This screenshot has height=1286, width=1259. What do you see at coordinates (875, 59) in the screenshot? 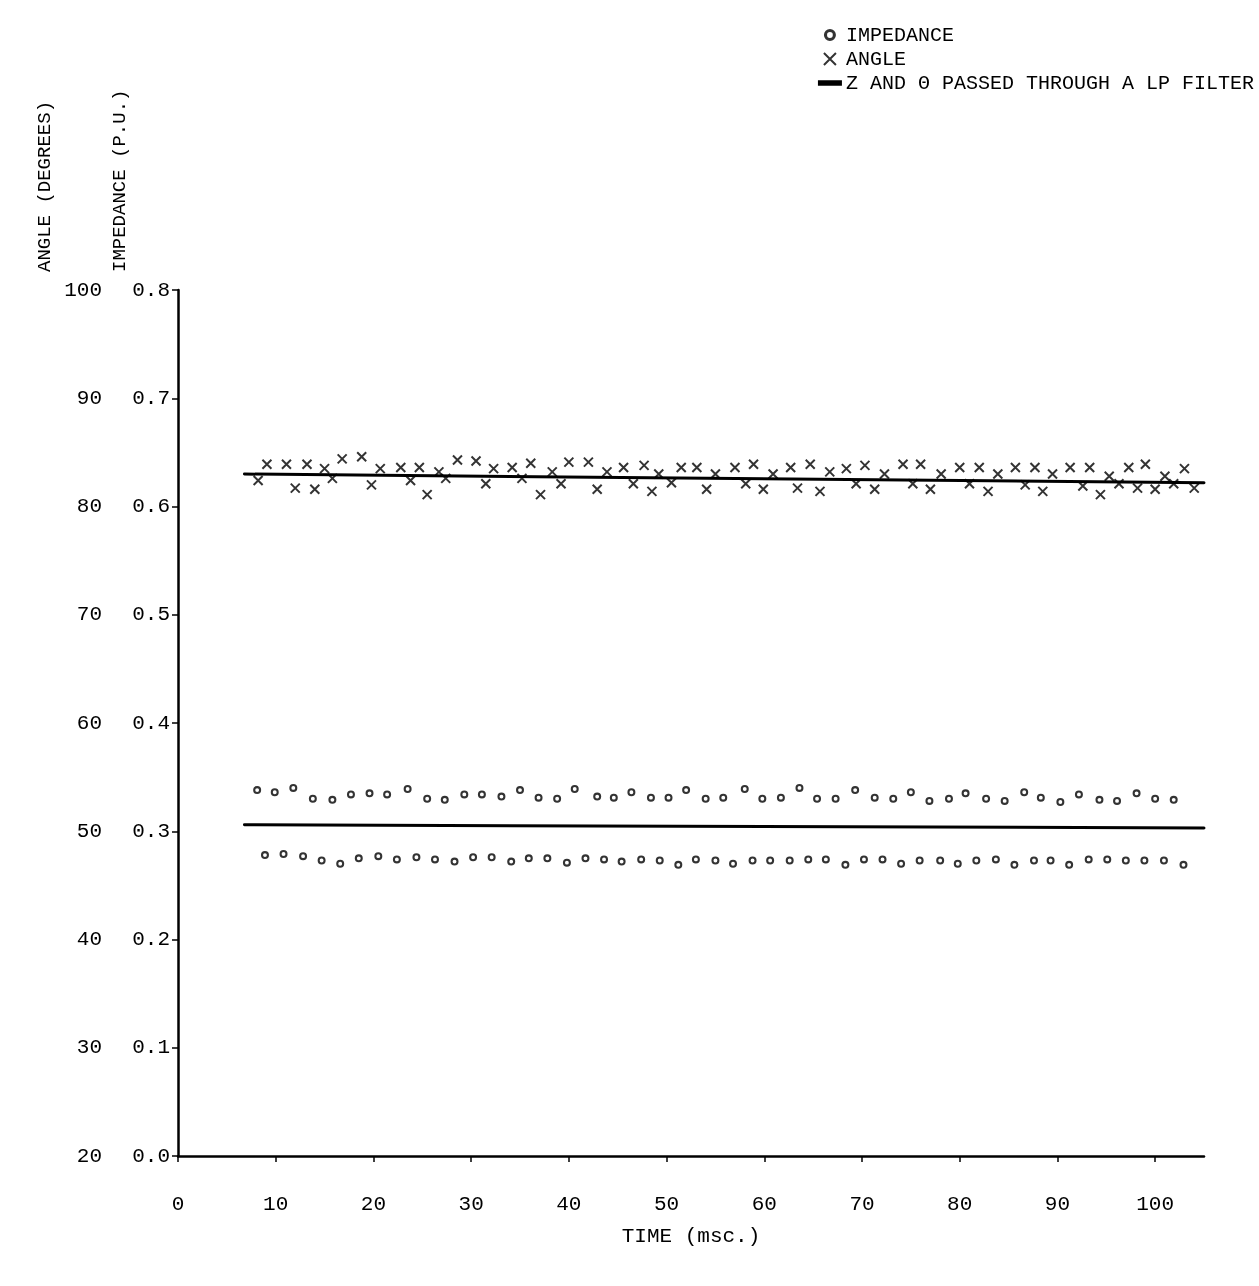
I see `legend-label: ANGLE` at bounding box center [875, 59].